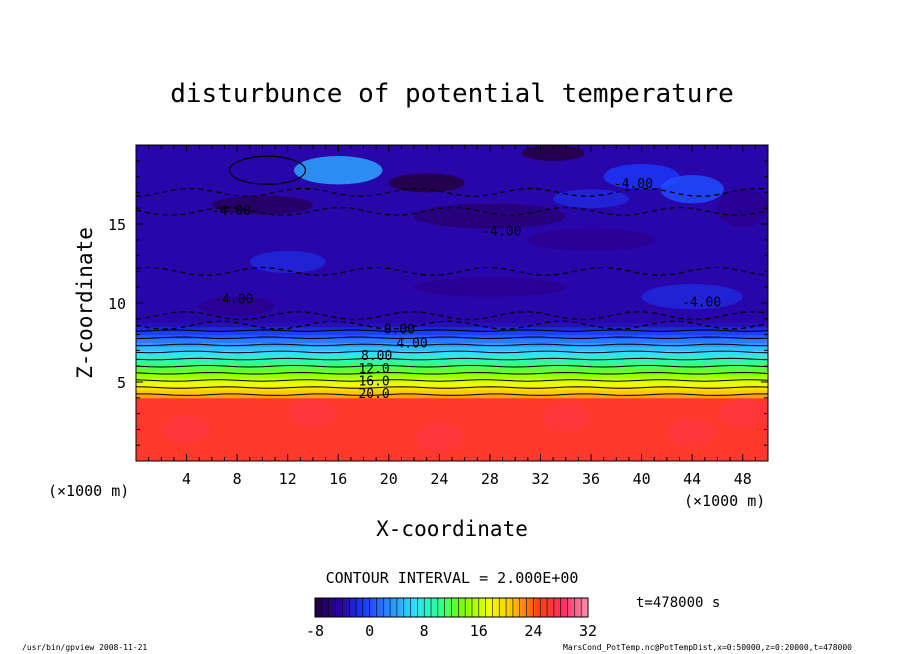 This screenshot has height=654, width=904. I want to click on contour-label: 4.00, so click(411, 344).